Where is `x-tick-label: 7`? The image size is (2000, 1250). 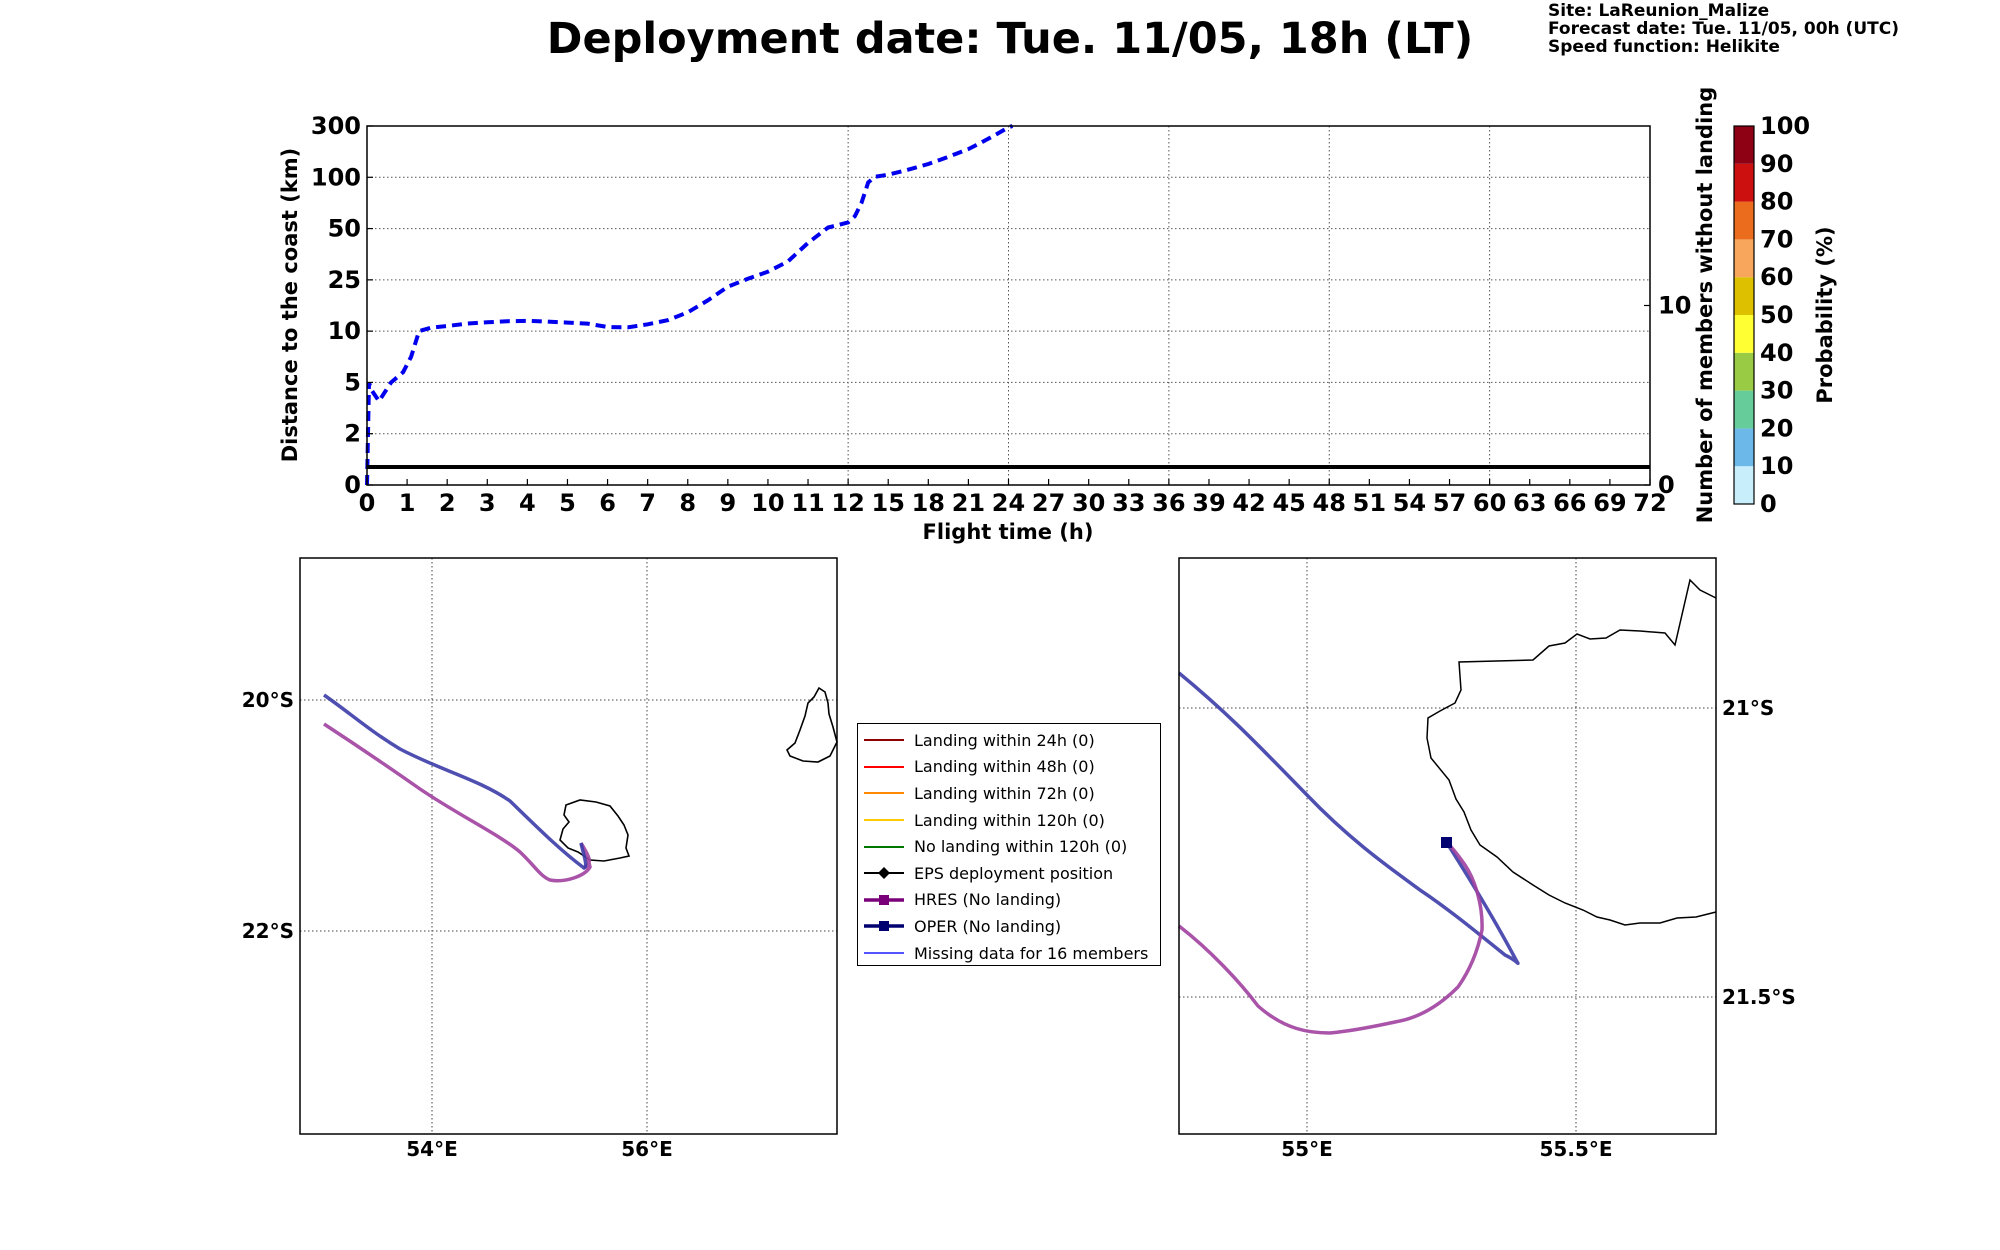
x-tick-label: 7 is located at coordinates (647, 503).